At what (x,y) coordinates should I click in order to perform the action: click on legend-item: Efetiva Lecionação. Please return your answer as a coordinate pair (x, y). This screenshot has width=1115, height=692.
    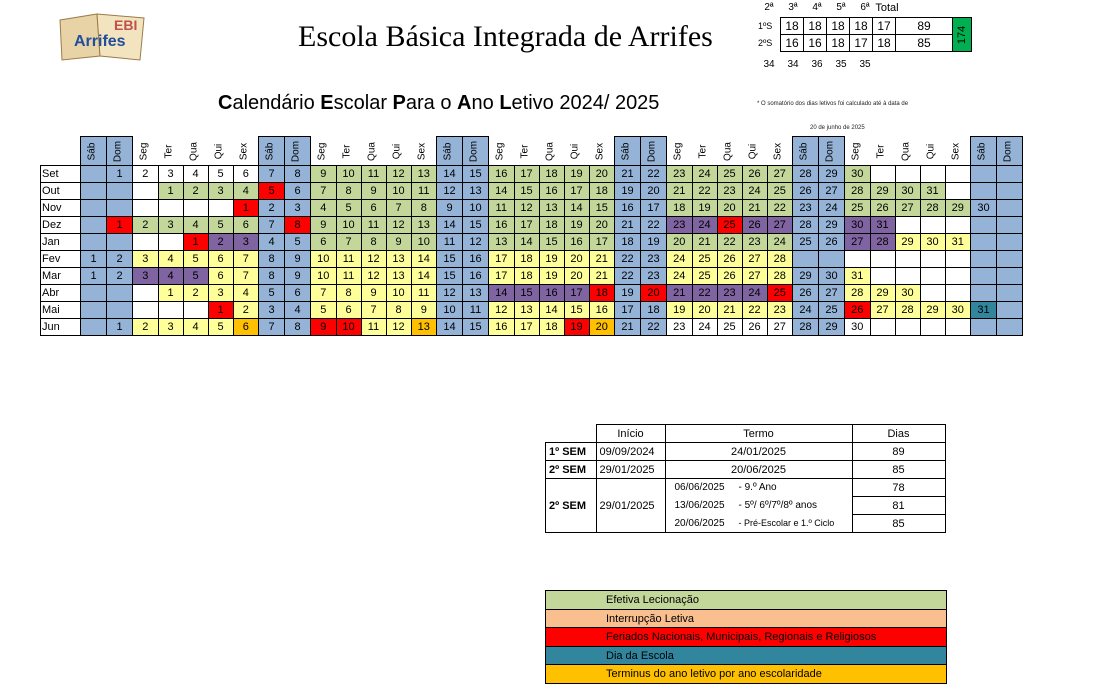
    Looking at the image, I should click on (746, 600).